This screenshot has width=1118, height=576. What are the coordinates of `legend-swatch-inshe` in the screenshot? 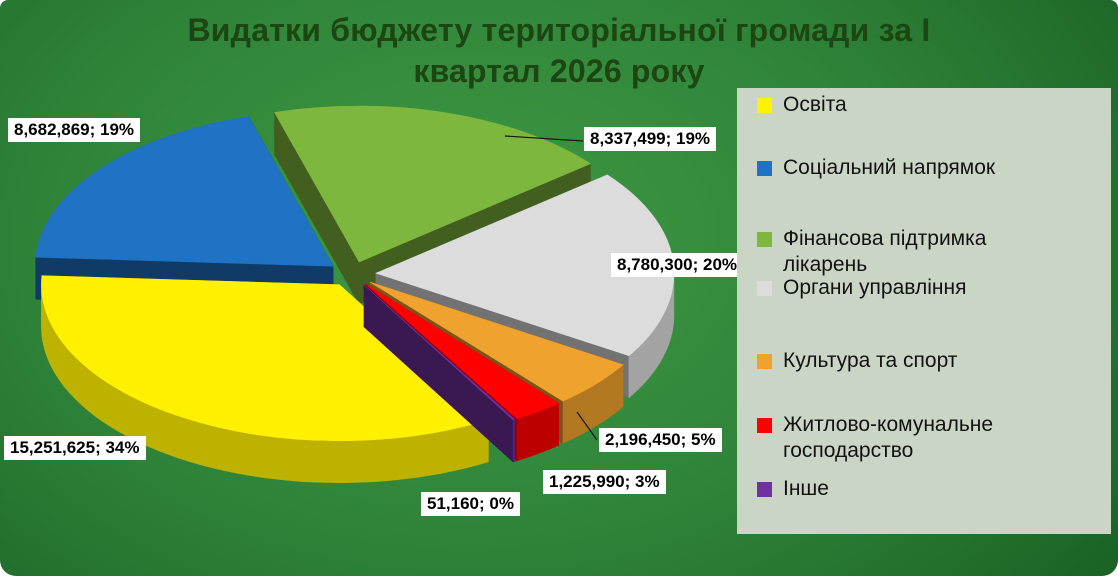 It's located at (764, 489).